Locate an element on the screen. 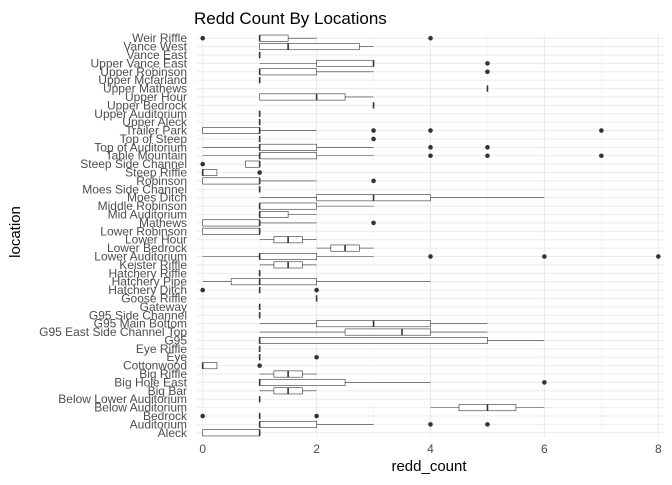 Image resolution: width=672 pixels, height=485 pixels. y-tick-label: Big Riffle is located at coordinates (163, 374).